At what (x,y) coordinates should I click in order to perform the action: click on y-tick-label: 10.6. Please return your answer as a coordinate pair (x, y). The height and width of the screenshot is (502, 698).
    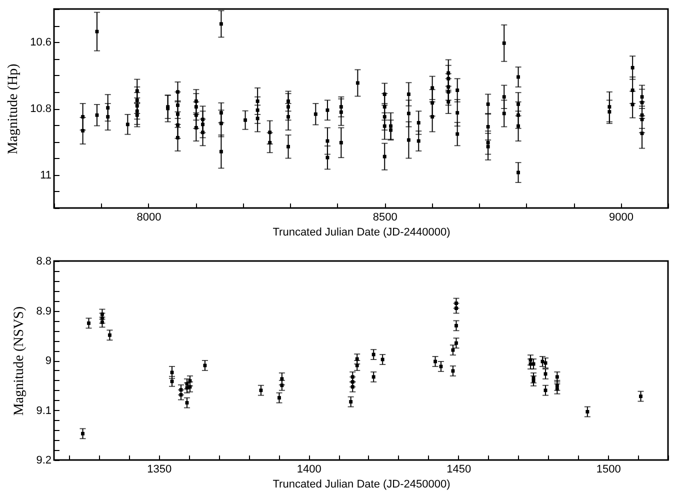
    Looking at the image, I should click on (41, 42).